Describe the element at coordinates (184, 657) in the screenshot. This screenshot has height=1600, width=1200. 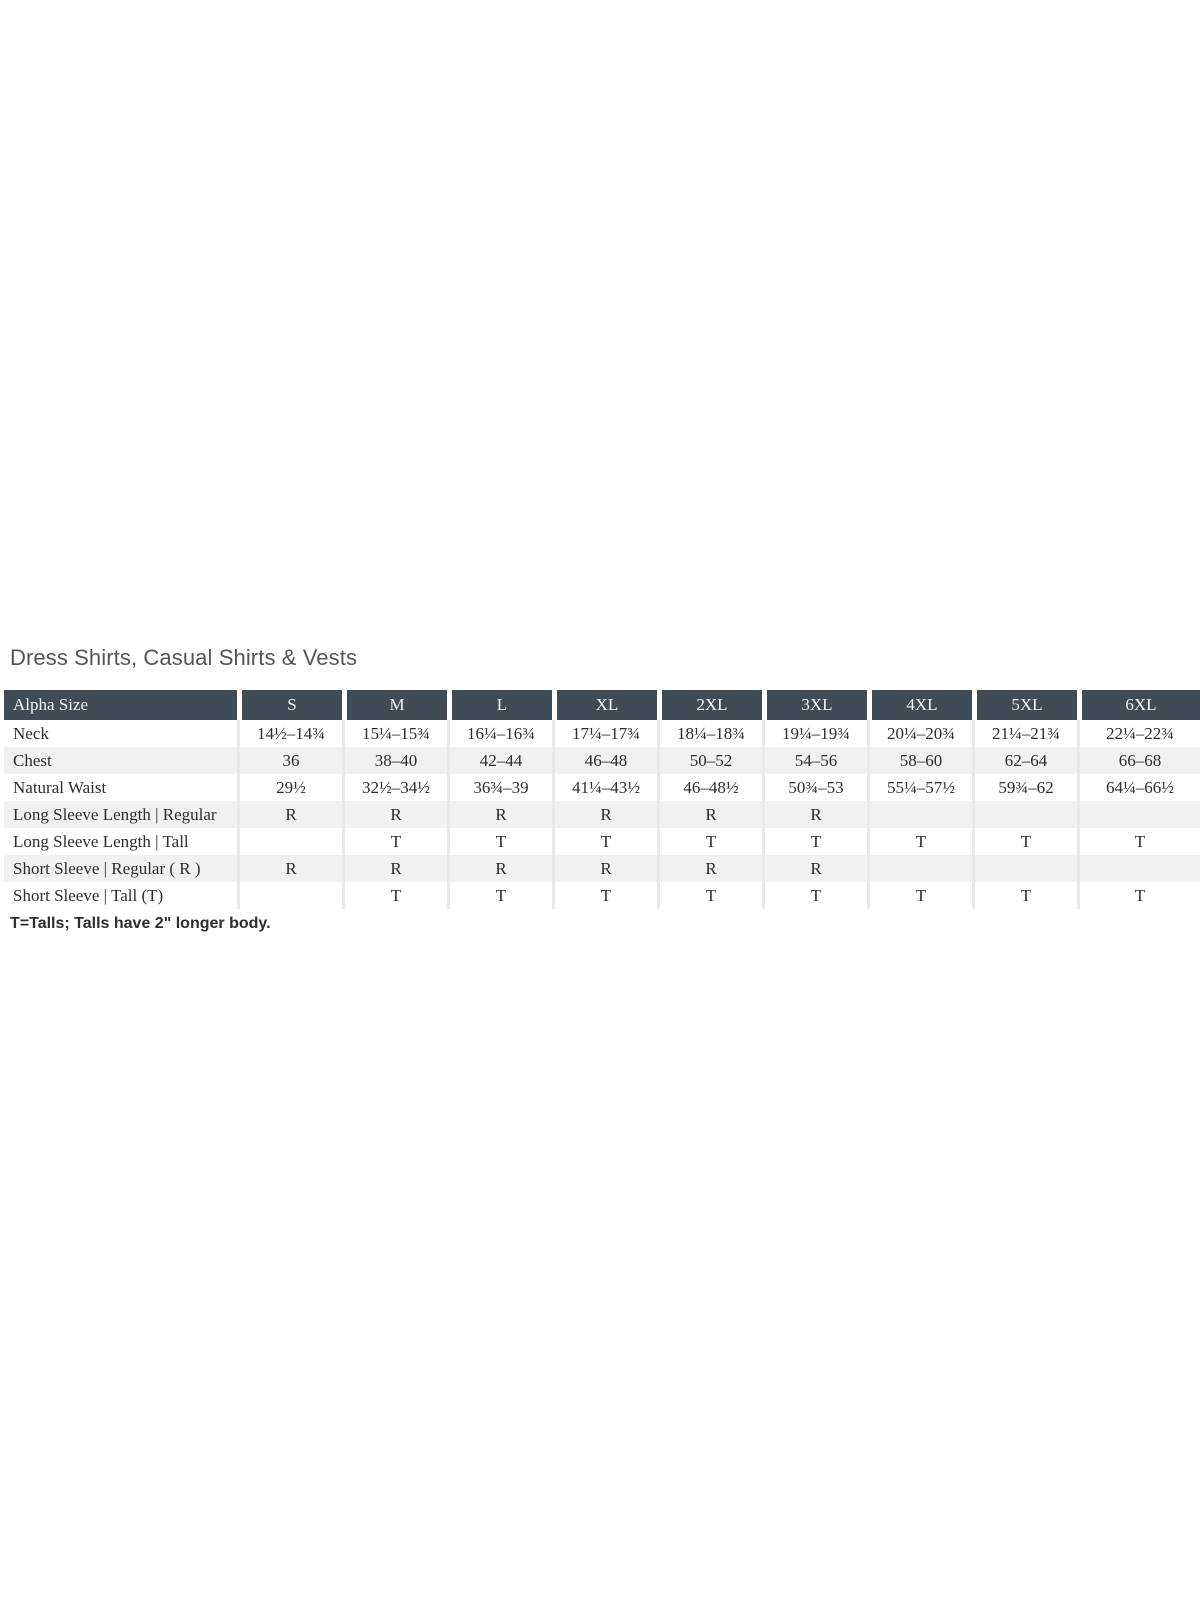
I see `section-title: Dress Shirts, Casual Shirts & Vests` at that location.